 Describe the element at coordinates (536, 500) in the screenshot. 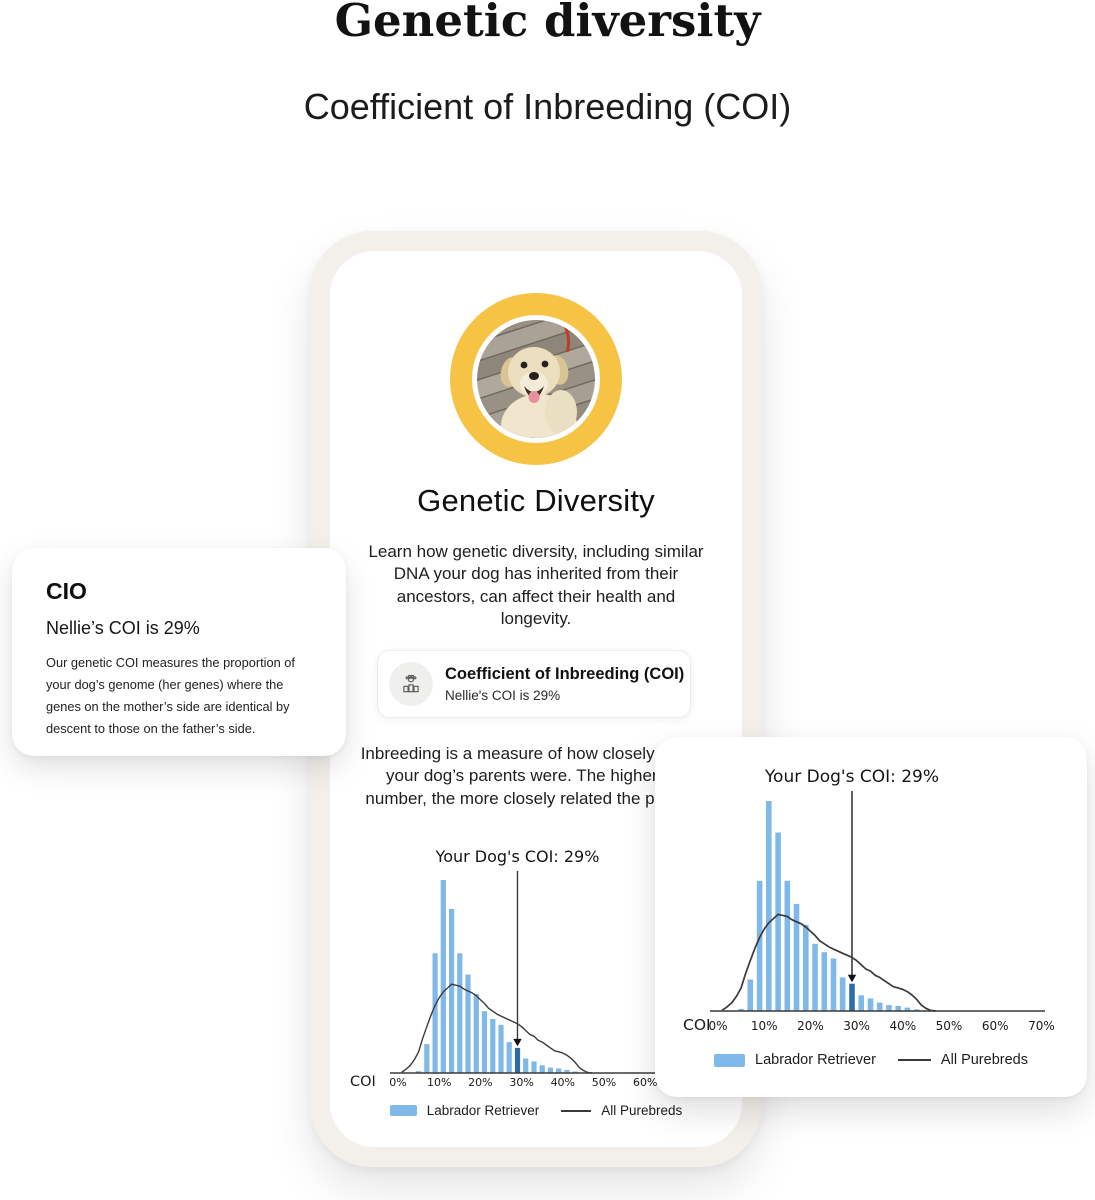

I see `screen-heading: Genetic Diversity` at that location.